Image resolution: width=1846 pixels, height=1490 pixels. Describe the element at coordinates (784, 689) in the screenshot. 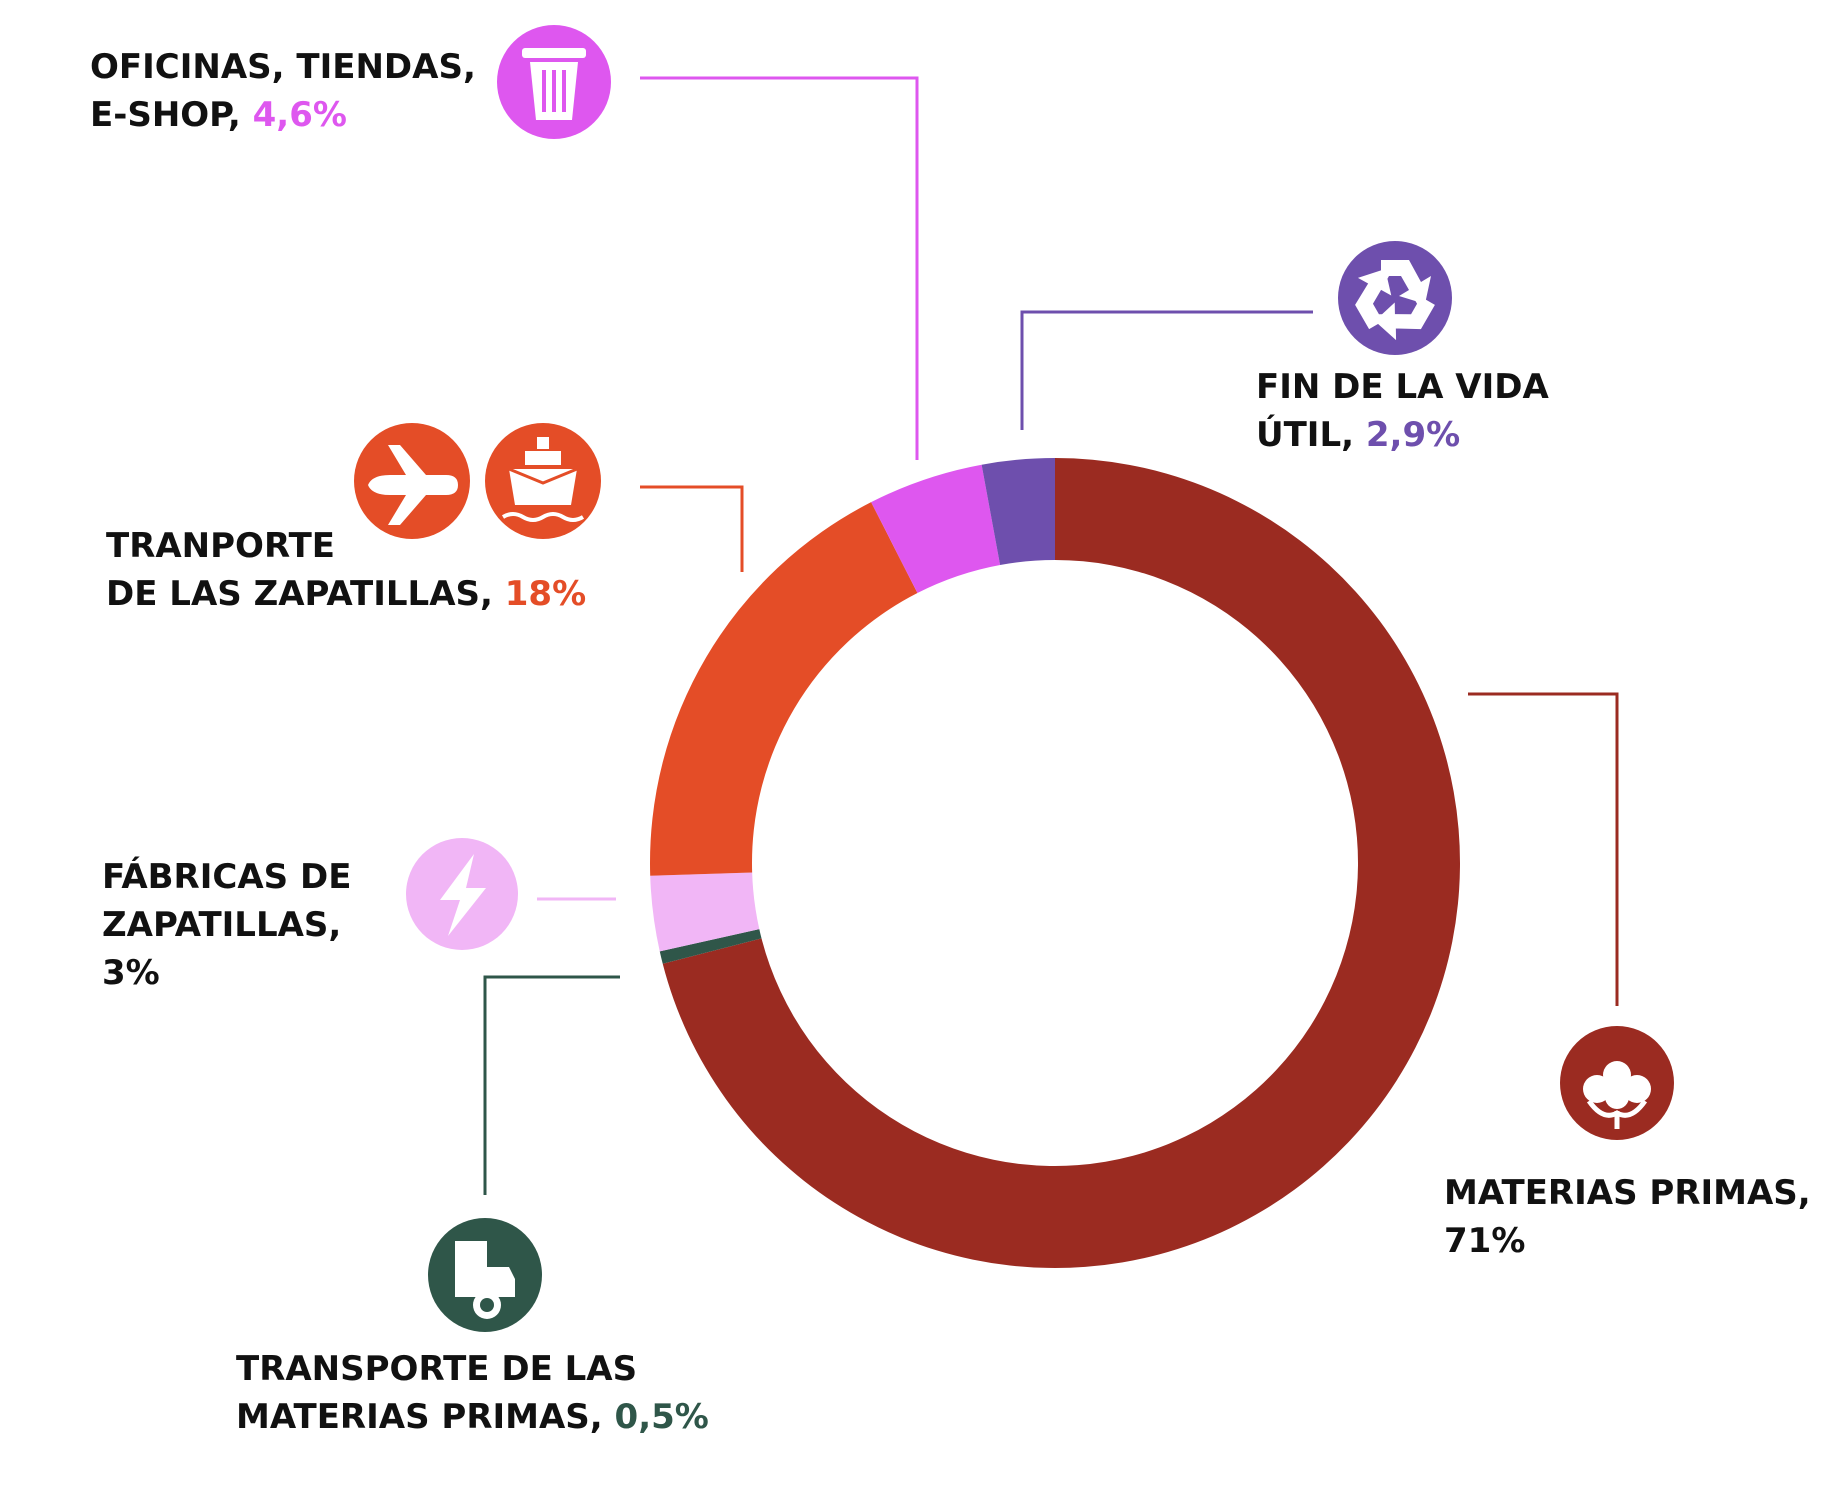

I see `slice-tranporte-de-las-zapatillas` at that location.